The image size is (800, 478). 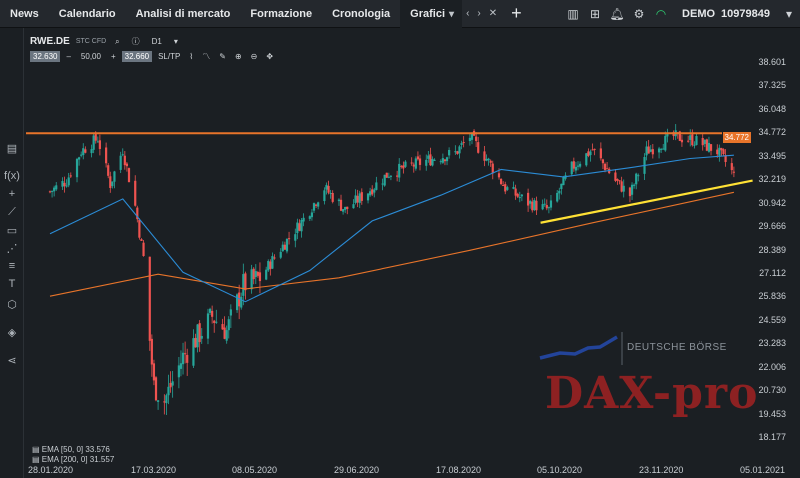 I want to click on shapes-tool-icon: ⬡, so click(x=12, y=305).